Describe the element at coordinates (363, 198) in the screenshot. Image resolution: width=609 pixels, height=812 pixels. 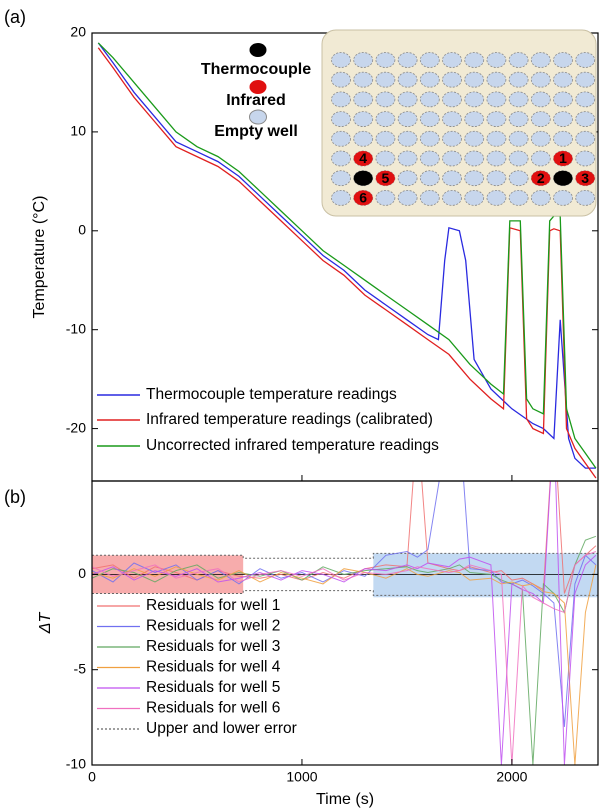
I see `well-label: 6` at that location.